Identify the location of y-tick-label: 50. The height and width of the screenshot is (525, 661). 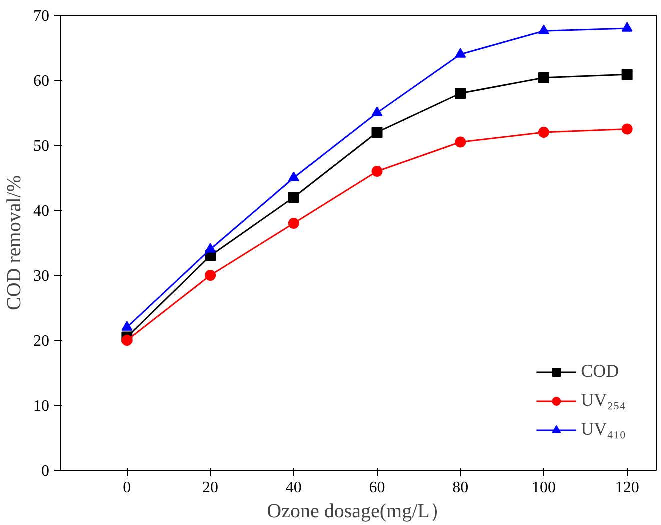
(42, 146).